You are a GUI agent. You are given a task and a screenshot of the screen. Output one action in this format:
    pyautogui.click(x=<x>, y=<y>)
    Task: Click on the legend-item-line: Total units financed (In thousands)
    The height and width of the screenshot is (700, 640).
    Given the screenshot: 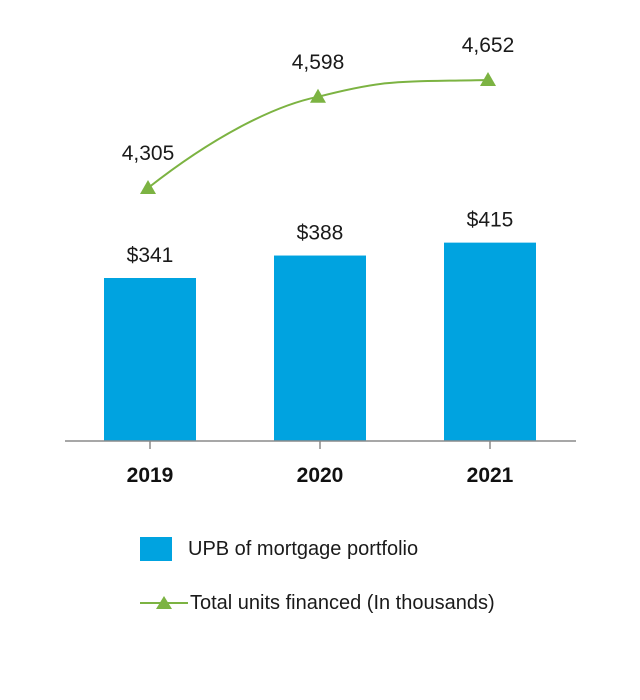 What is the action you would take?
    pyautogui.click(x=317, y=603)
    